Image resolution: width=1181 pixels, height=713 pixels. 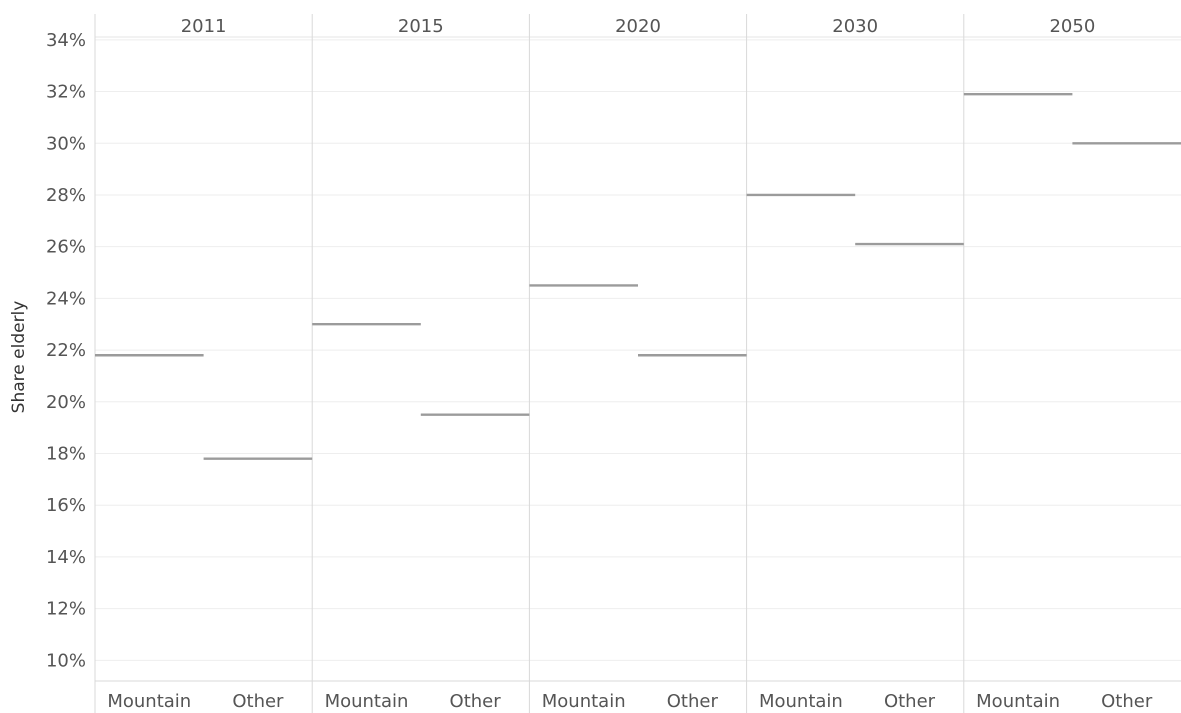 What do you see at coordinates (421, 26) in the screenshot?
I see `panel-header-2015: 2015` at bounding box center [421, 26].